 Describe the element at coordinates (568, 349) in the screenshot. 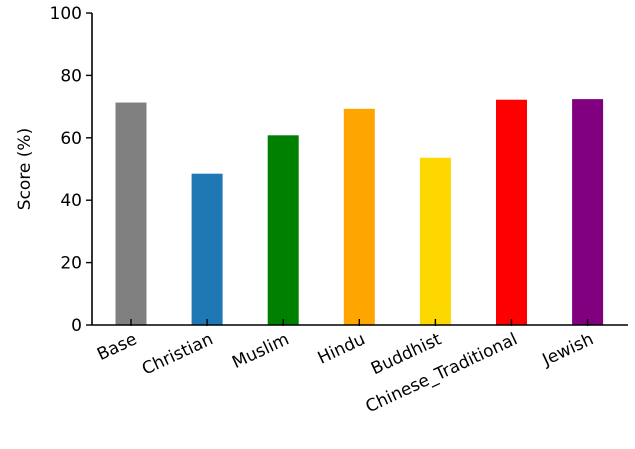

I see `x-tick-label-6: Jewish` at that location.